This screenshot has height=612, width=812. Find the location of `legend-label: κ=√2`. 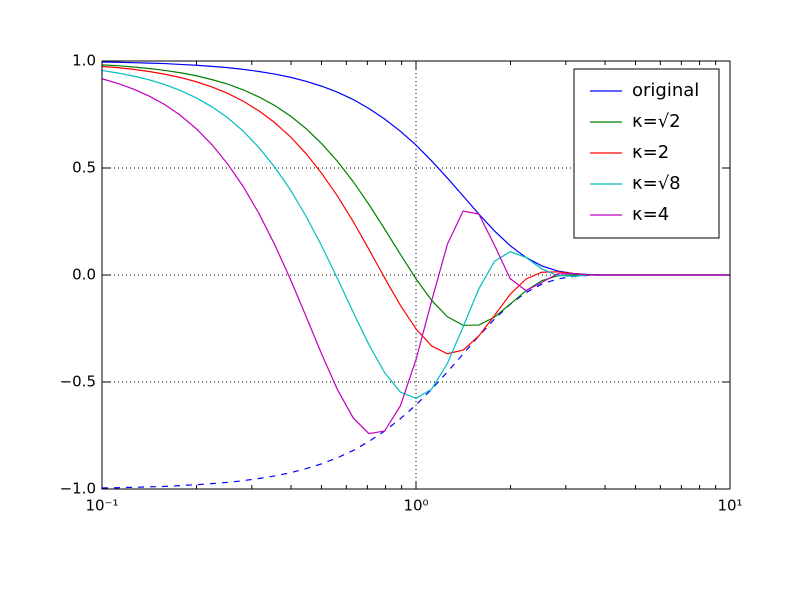

legend-label: κ=√2 is located at coordinates (656, 121).